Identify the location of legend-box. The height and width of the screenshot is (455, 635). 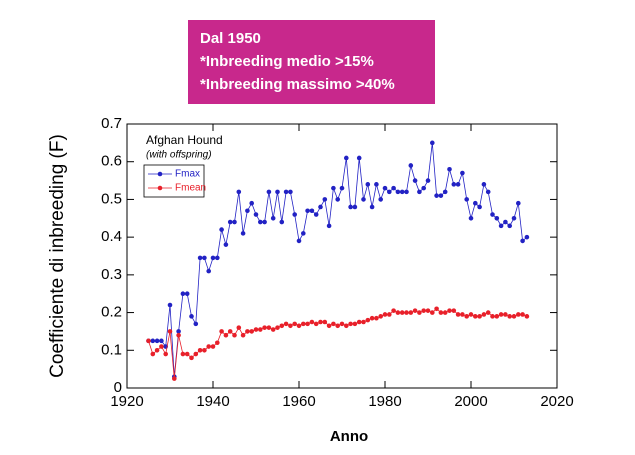
(174, 181).